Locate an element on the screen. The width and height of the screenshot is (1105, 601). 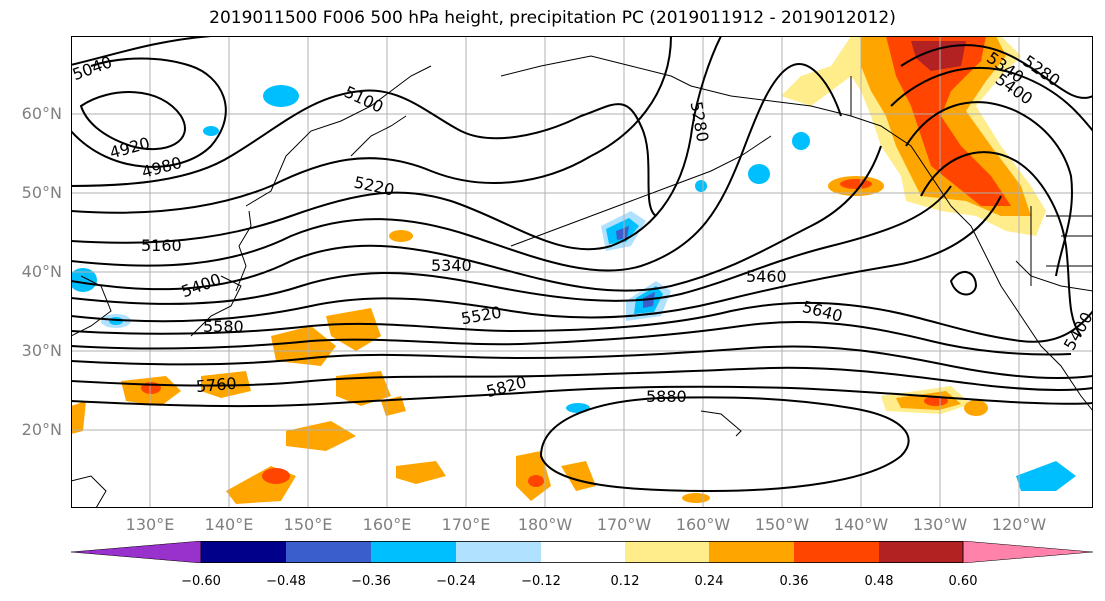
lat-label: 20°N is located at coordinates (41, 429).